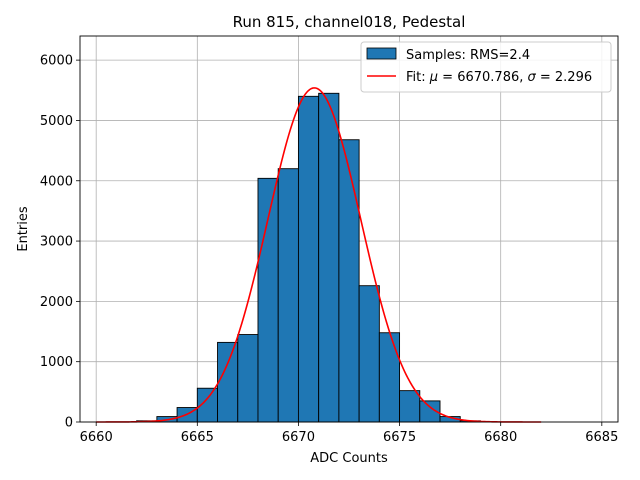  Describe the element at coordinates (197, 437) in the screenshot. I see `x-tick-label: 6665` at that location.